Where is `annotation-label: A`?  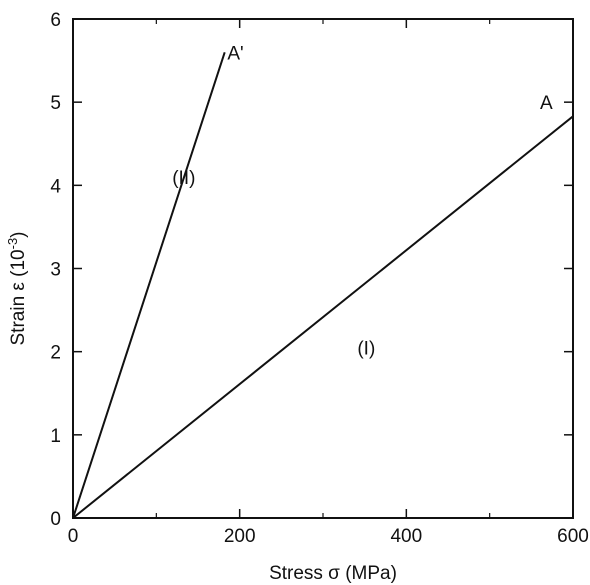
annotation-label: A is located at coordinates (546, 103).